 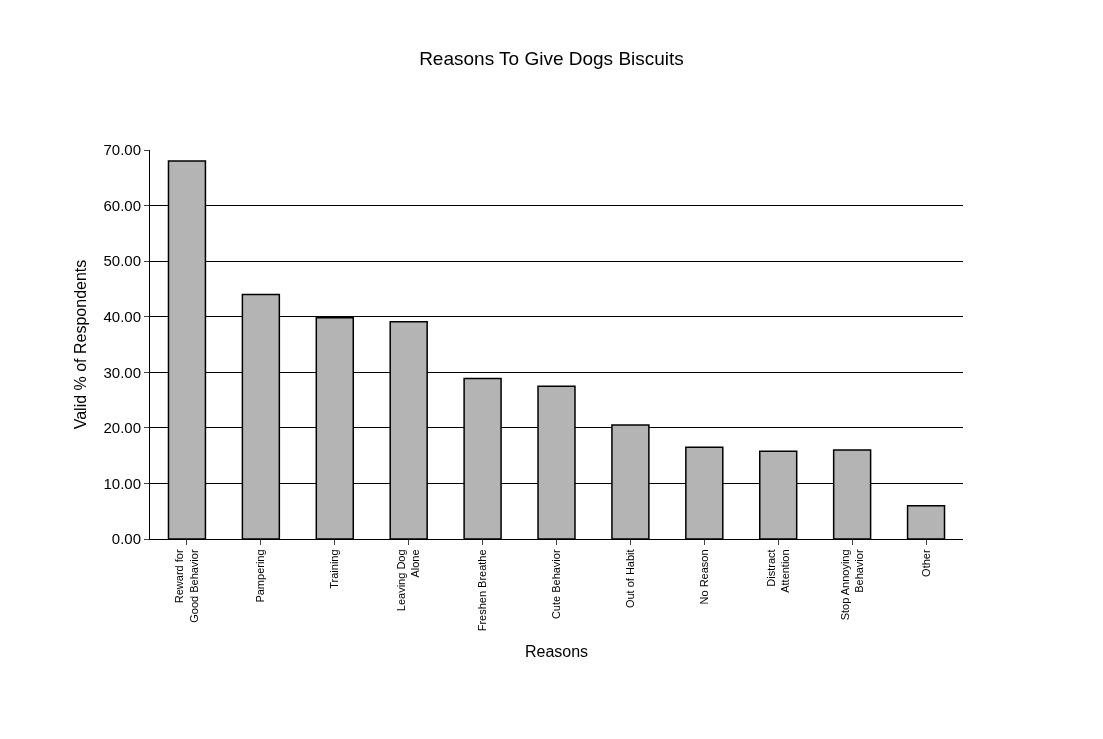 I want to click on x-tick-label: Reward for Good Behavior, so click(x=186, y=586).